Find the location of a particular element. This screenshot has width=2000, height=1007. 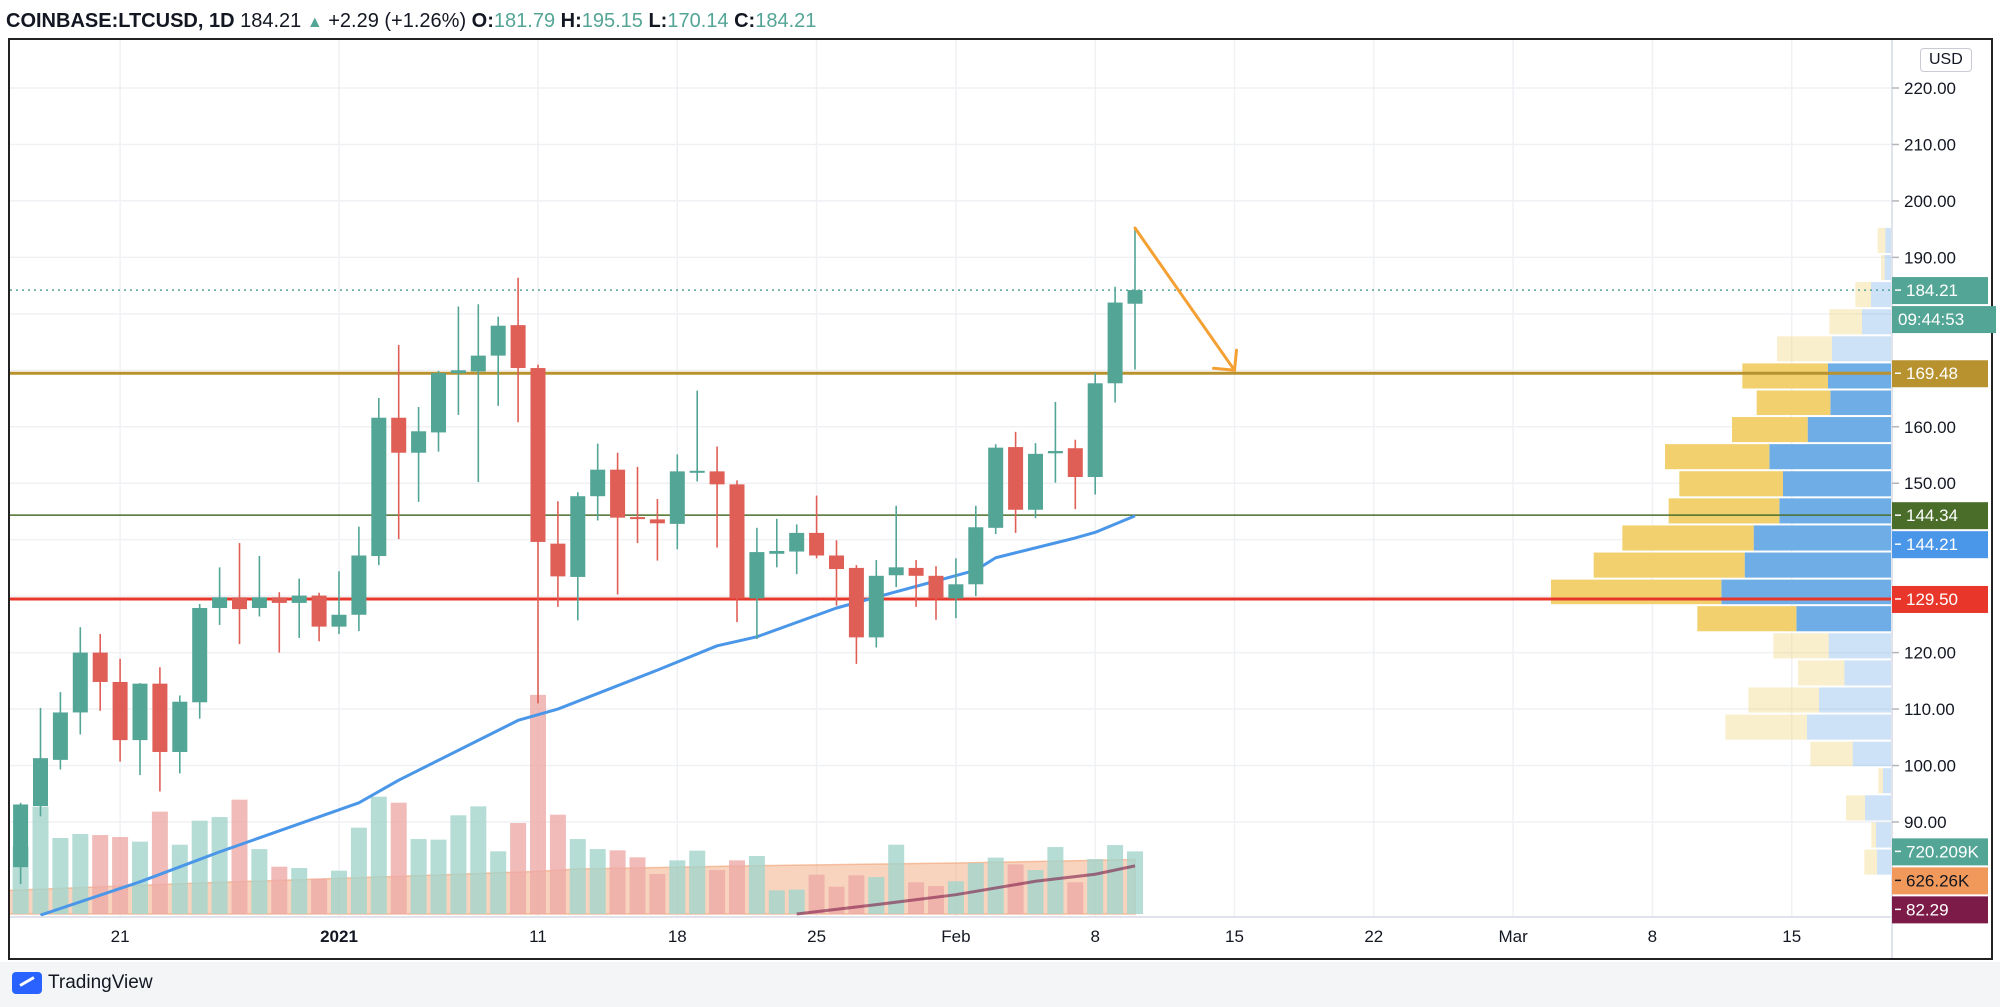

x-tick-label: 15 is located at coordinates (1791, 936).